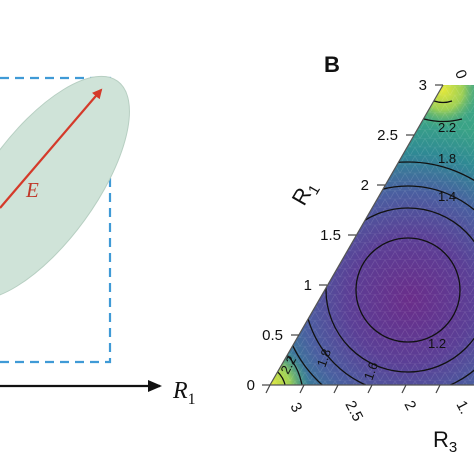 The height and width of the screenshot is (474, 474). I want to click on vector-e-label: E, so click(32, 190).